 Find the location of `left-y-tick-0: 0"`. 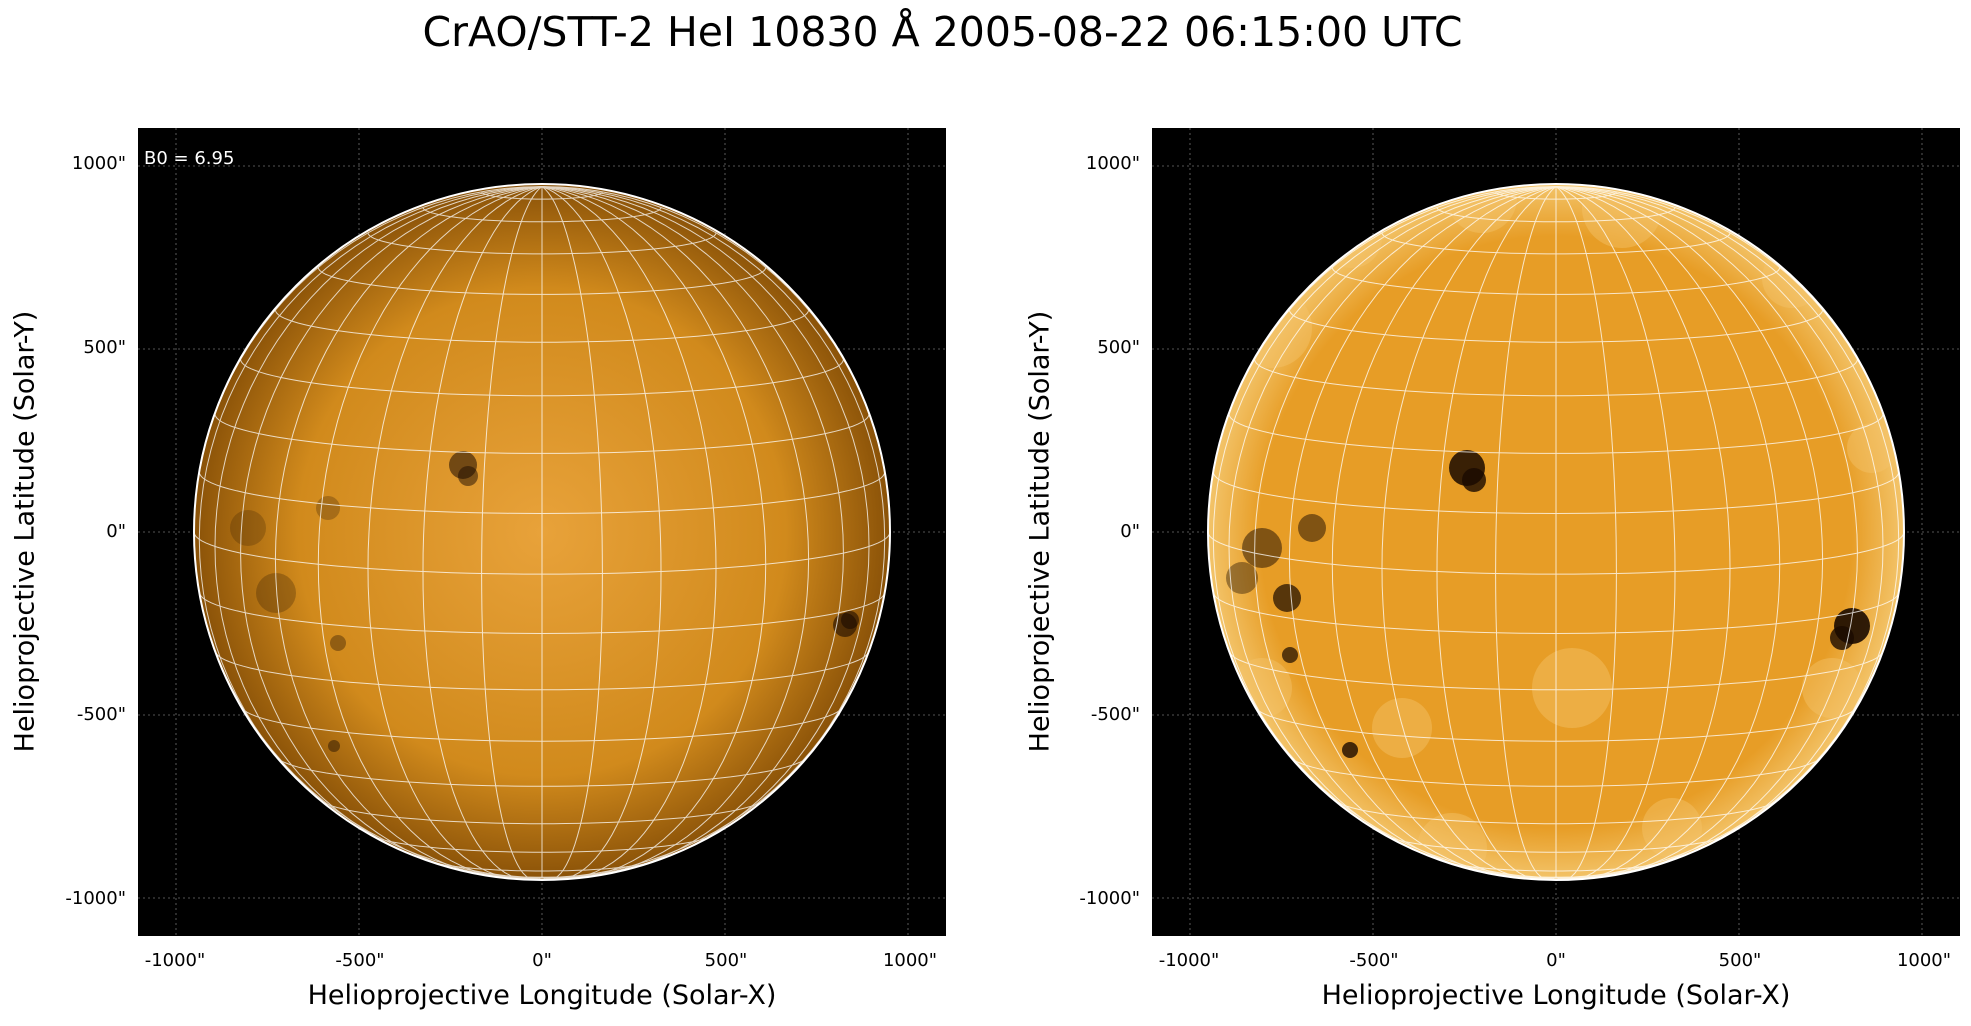

left-y-tick-0: 0" is located at coordinates (116, 531).